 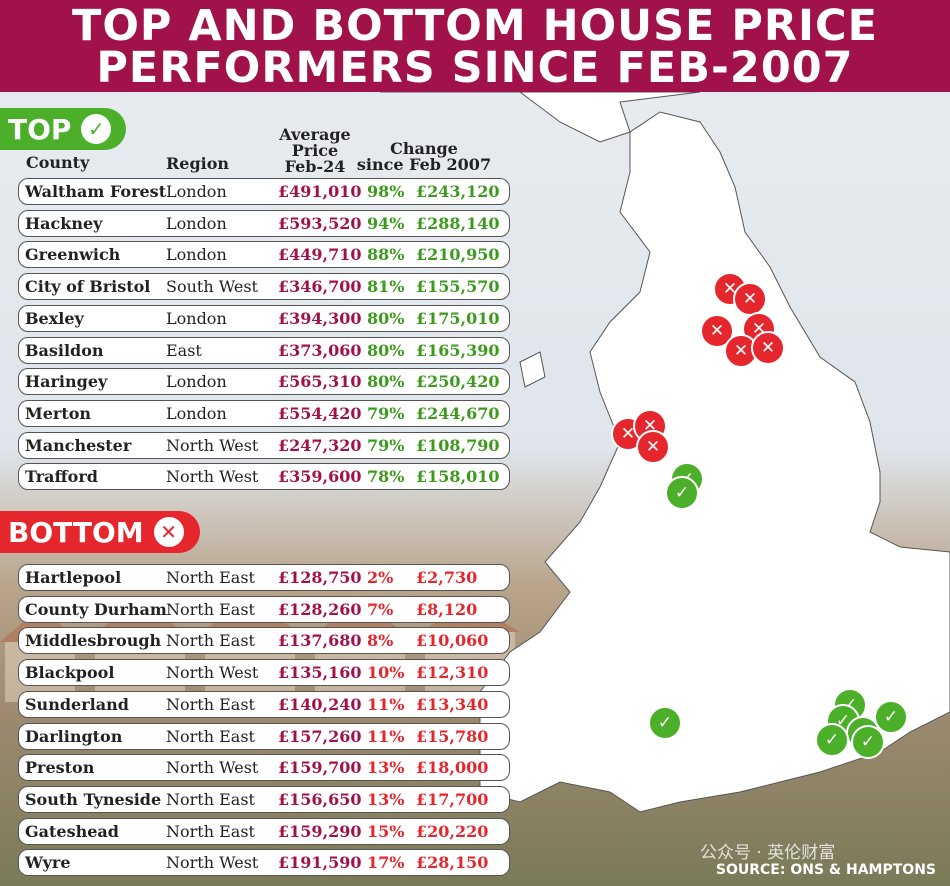 I want to click on cell-price: £128,260, so click(x=320, y=609).